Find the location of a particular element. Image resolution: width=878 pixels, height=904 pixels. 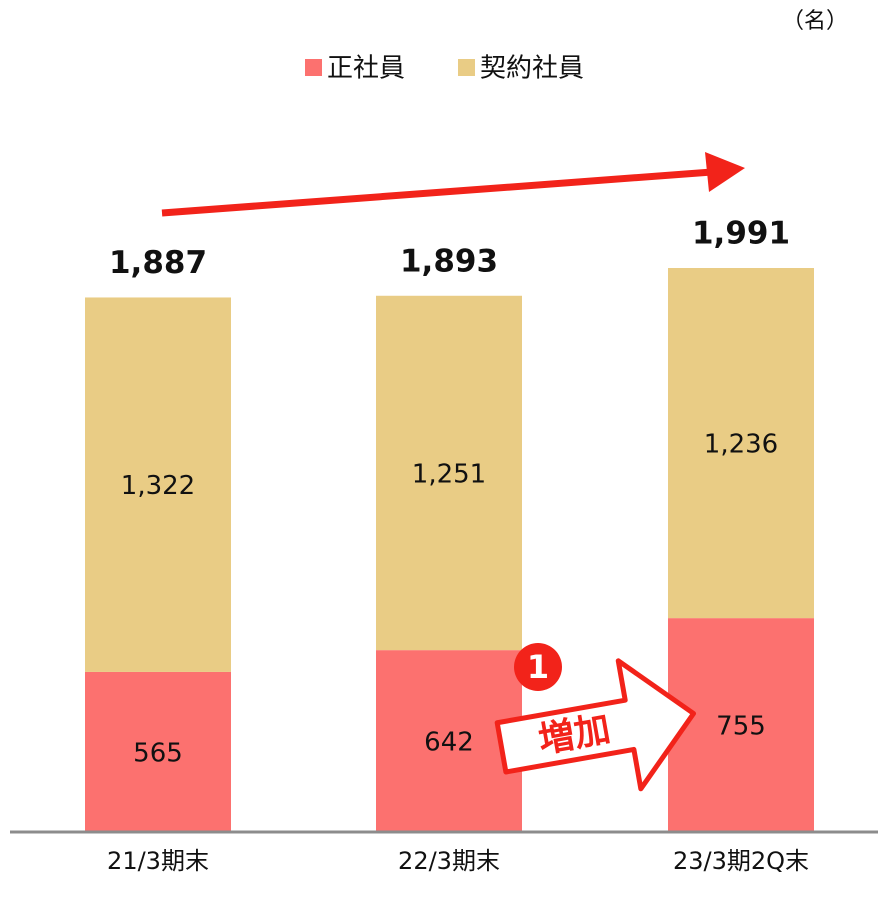

value-label: 565 is located at coordinates (158, 753).